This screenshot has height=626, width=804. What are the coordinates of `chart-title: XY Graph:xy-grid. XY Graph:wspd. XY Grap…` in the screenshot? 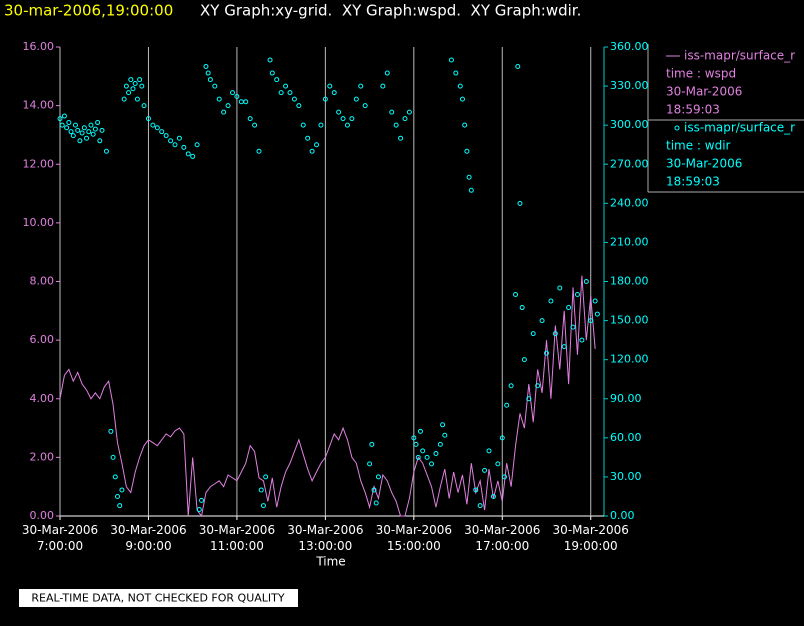 It's located at (390, 11).